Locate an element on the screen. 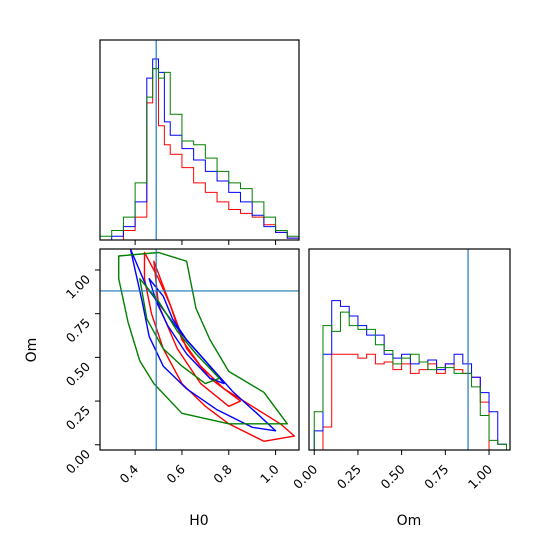 The width and height of the screenshot is (550, 550). contour-frame is located at coordinates (199, 349).